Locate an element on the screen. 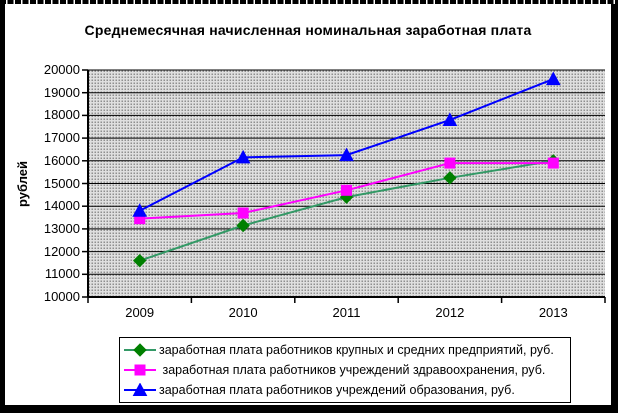 This screenshot has width=618, height=413. y-tick-label: 16000 is located at coordinates (61, 160).